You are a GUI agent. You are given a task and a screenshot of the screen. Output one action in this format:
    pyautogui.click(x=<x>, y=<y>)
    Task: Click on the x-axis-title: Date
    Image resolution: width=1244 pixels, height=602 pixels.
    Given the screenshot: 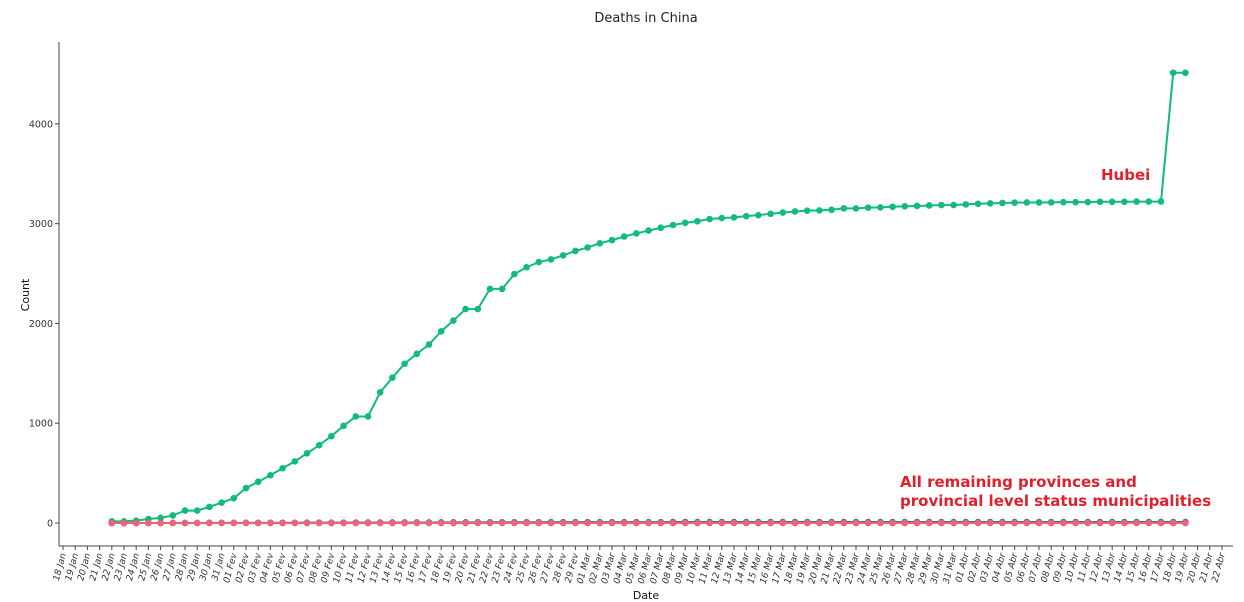 What is the action you would take?
    pyautogui.click(x=646, y=595)
    